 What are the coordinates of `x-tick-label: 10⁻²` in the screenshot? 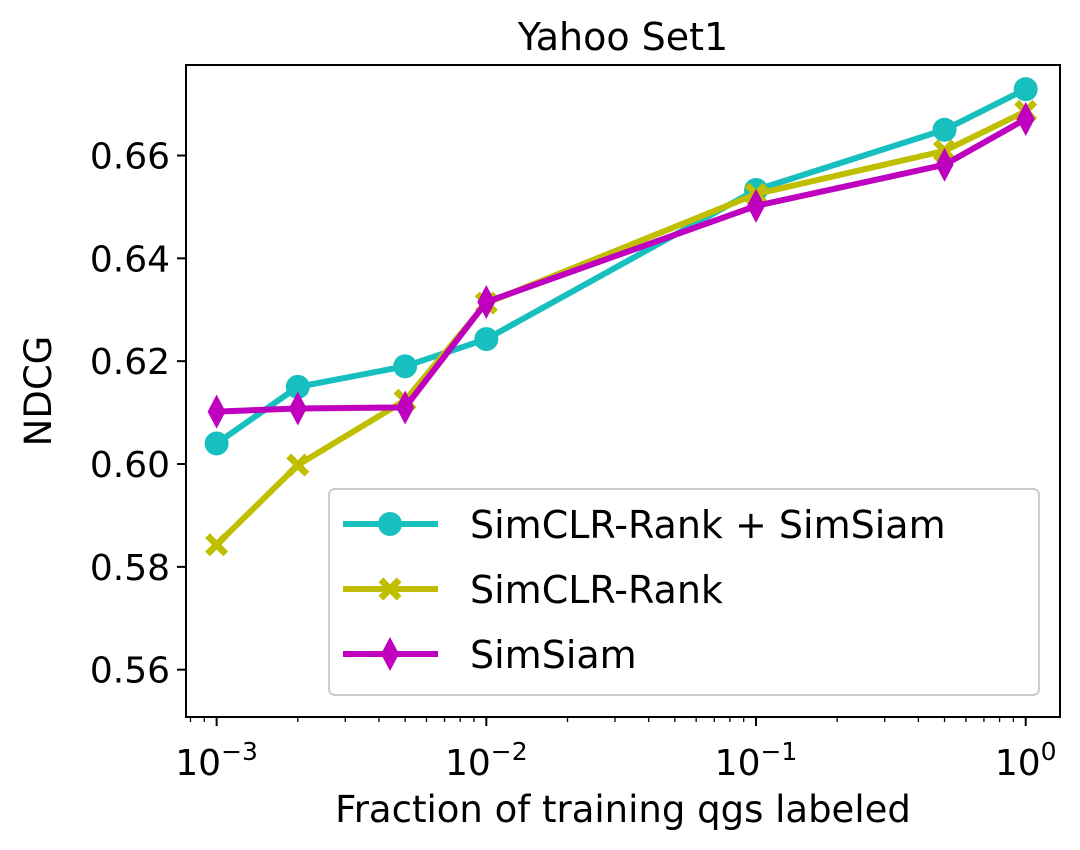 It's located at (486, 760).